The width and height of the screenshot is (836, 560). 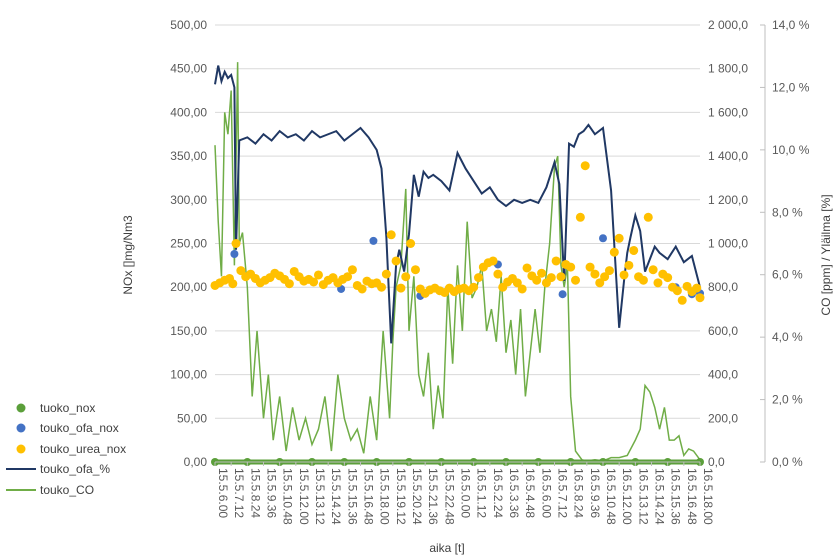 I want to click on left-y-tick-label: 450,00, so click(x=188, y=69).